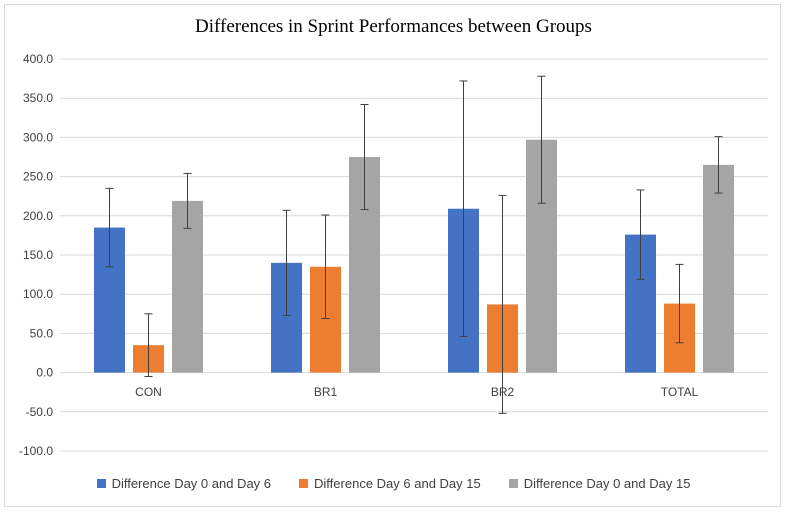  I want to click on y-tick-label: 0.0, so click(44, 373).